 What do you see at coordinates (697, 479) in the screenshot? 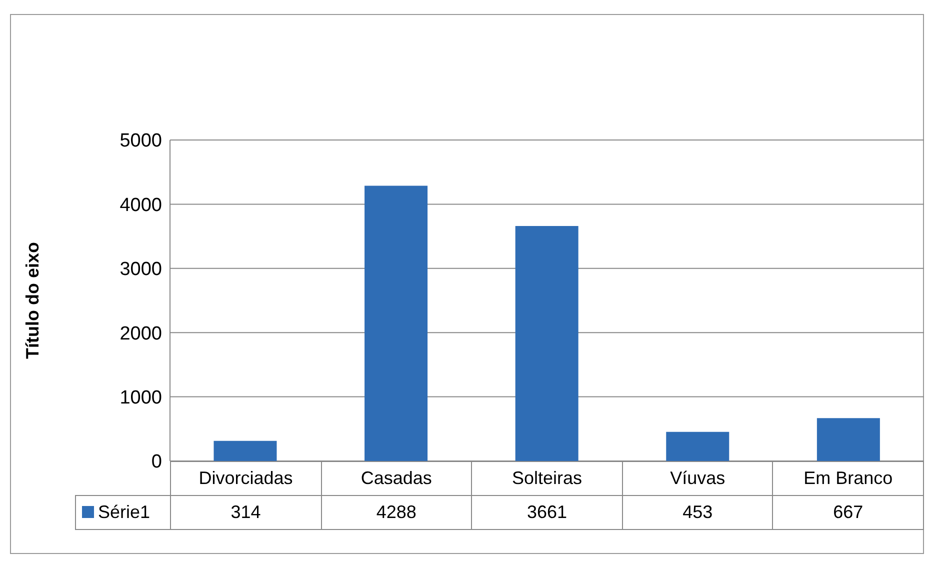
I see `x-tick-label: Víuvas` at bounding box center [697, 479].